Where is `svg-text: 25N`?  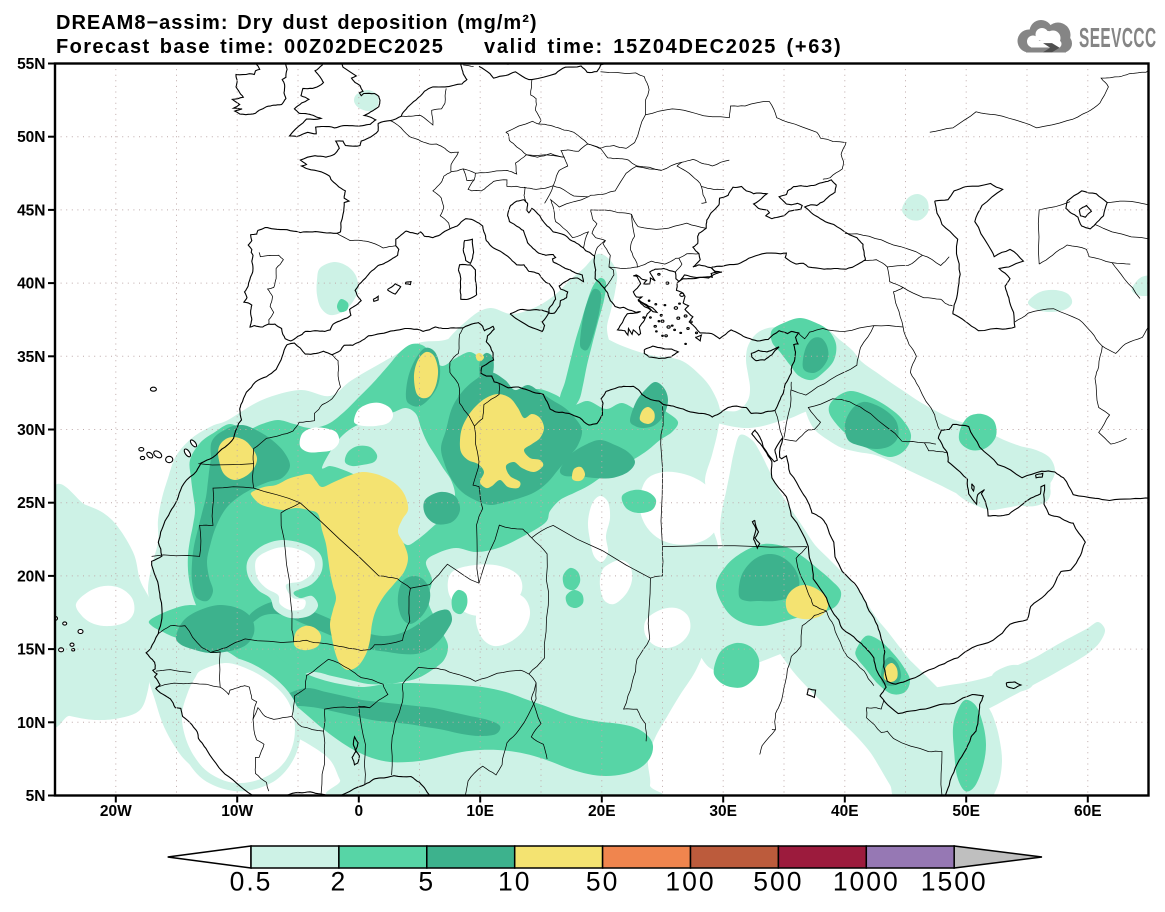
svg-text: 25N is located at coordinates (31, 503).